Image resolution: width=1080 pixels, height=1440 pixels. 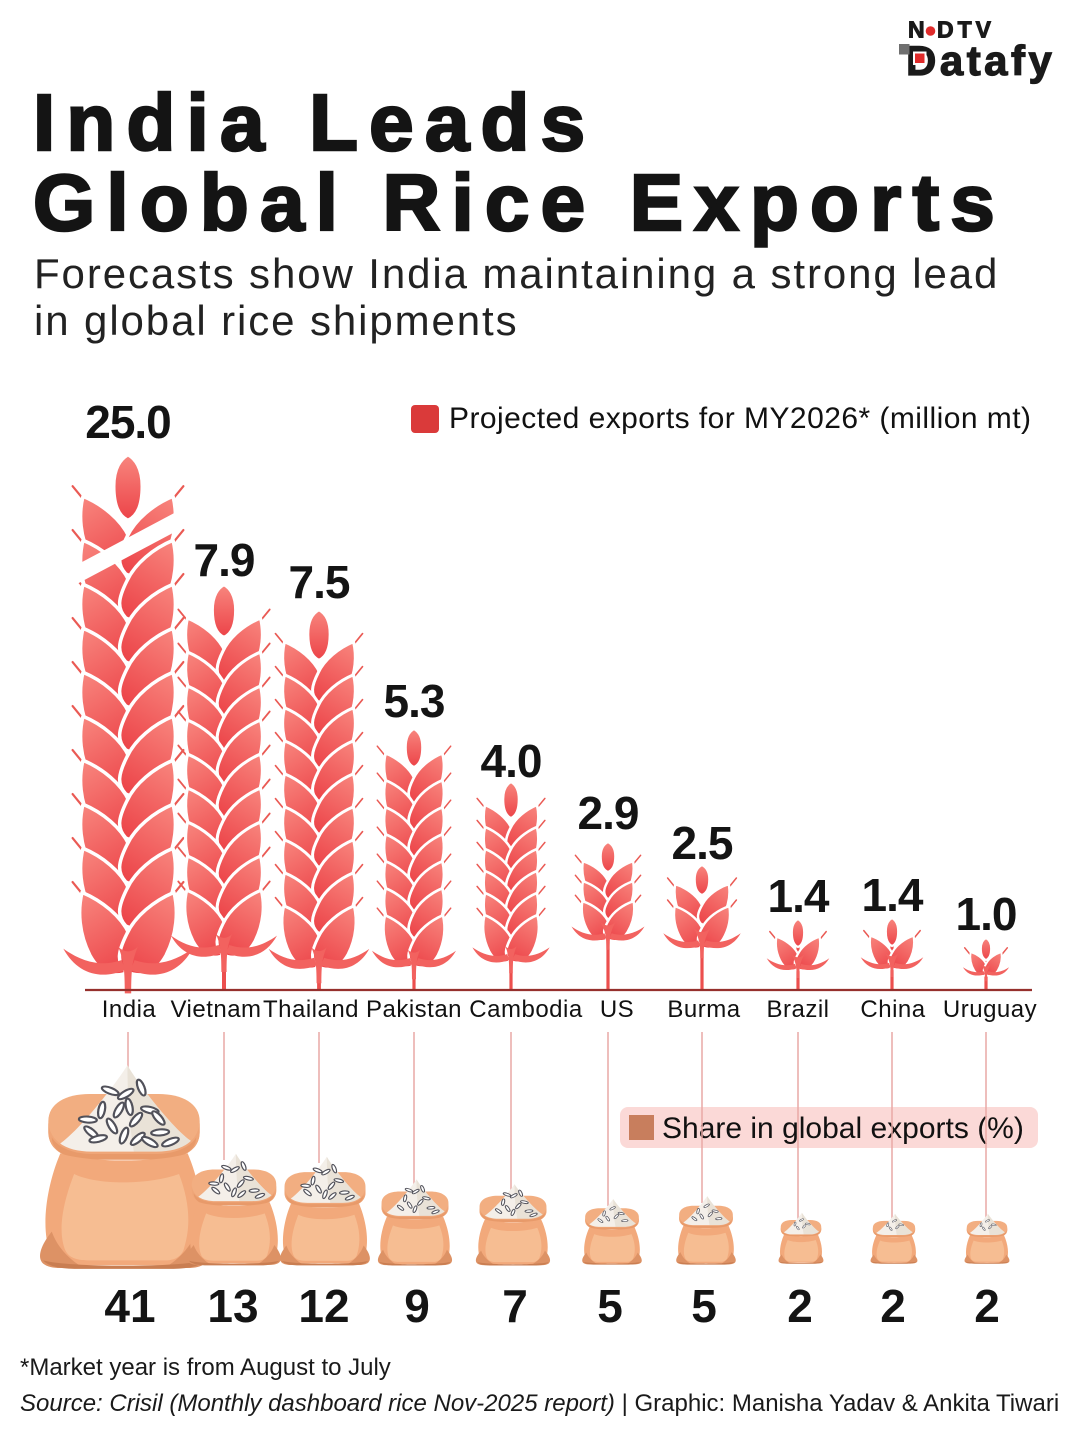 What do you see at coordinates (980, 60) in the screenshot?
I see `svg-text: Datafy` at bounding box center [980, 60].